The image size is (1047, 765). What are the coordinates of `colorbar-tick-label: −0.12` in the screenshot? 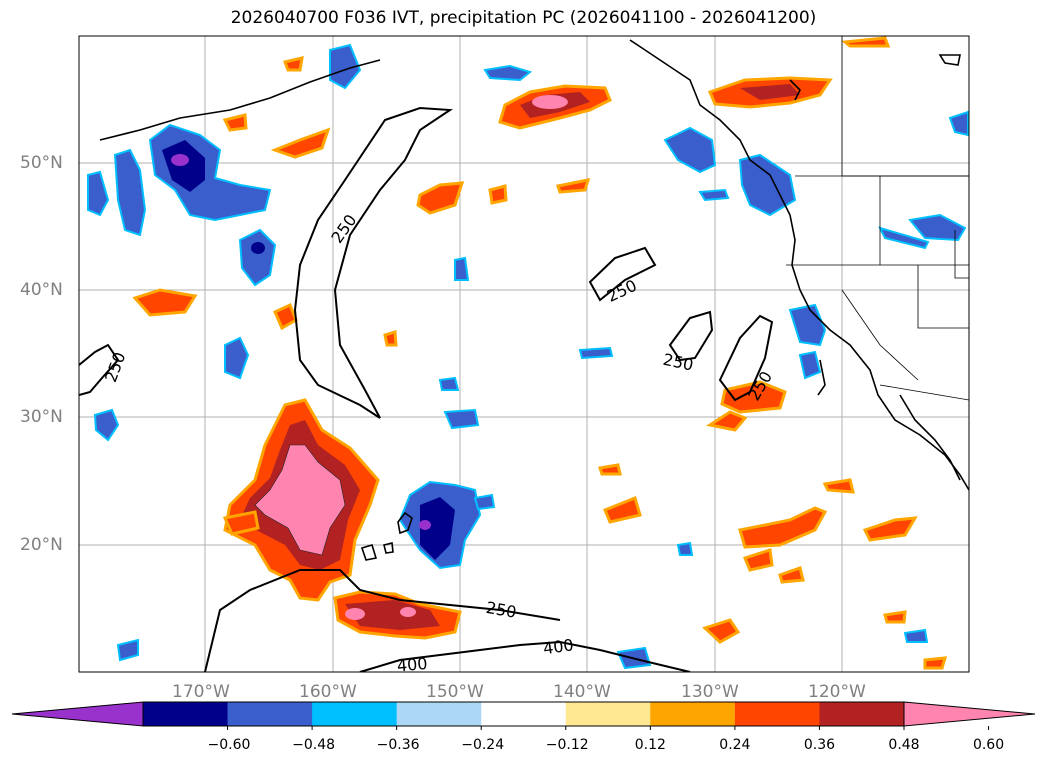 It's located at (567, 745).